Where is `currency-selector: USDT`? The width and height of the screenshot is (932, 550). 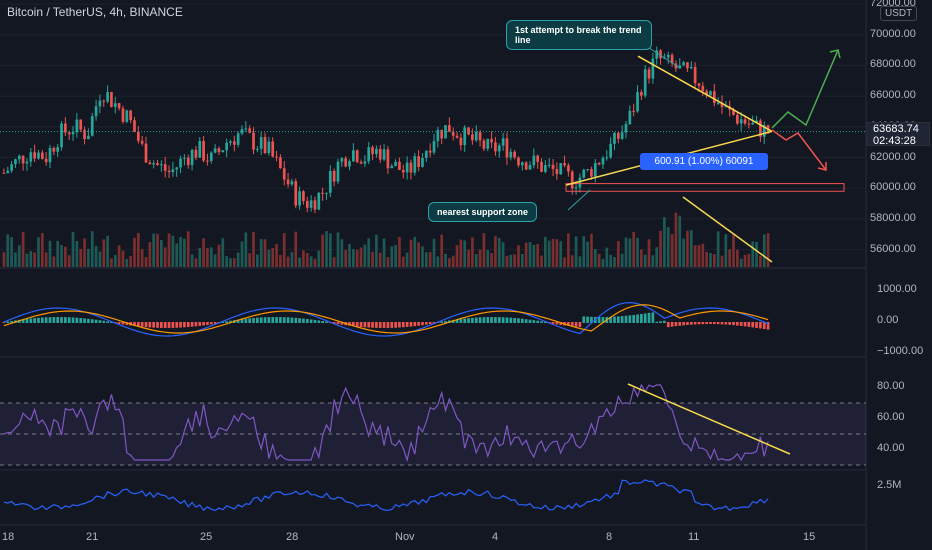 currency-selector: USDT is located at coordinates (899, 13).